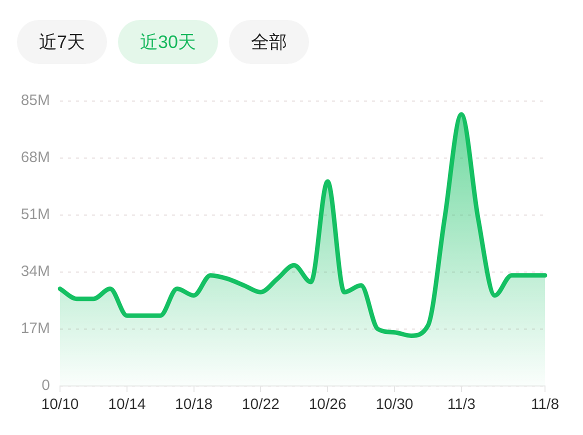 Image resolution: width=583 pixels, height=435 pixels. What do you see at coordinates (327, 405) in the screenshot?
I see `x-tick-label: 10/26` at bounding box center [327, 405].